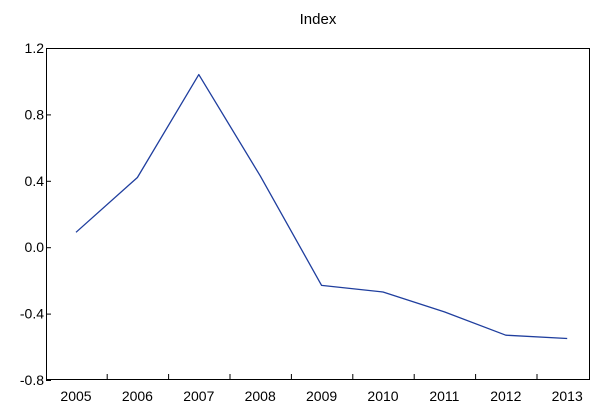 The height and width of the screenshot is (407, 591). What do you see at coordinates (35, 214) in the screenshot?
I see `y-axis: 1.2 0.8 0.4 0.0 -0.4 -0.8` at bounding box center [35, 214].